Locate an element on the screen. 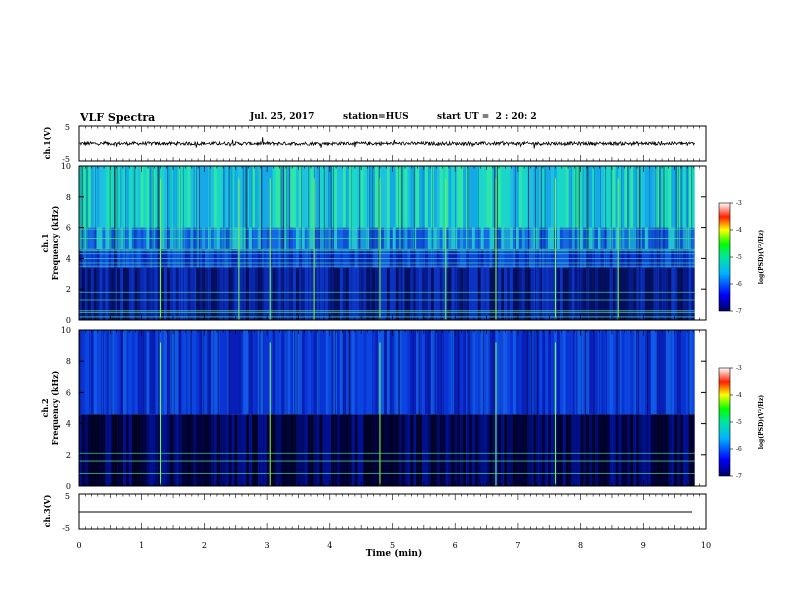 Image resolution: width=792 pixels, height=612 pixels. frequency-tick-label: 0 is located at coordinates (68, 486).